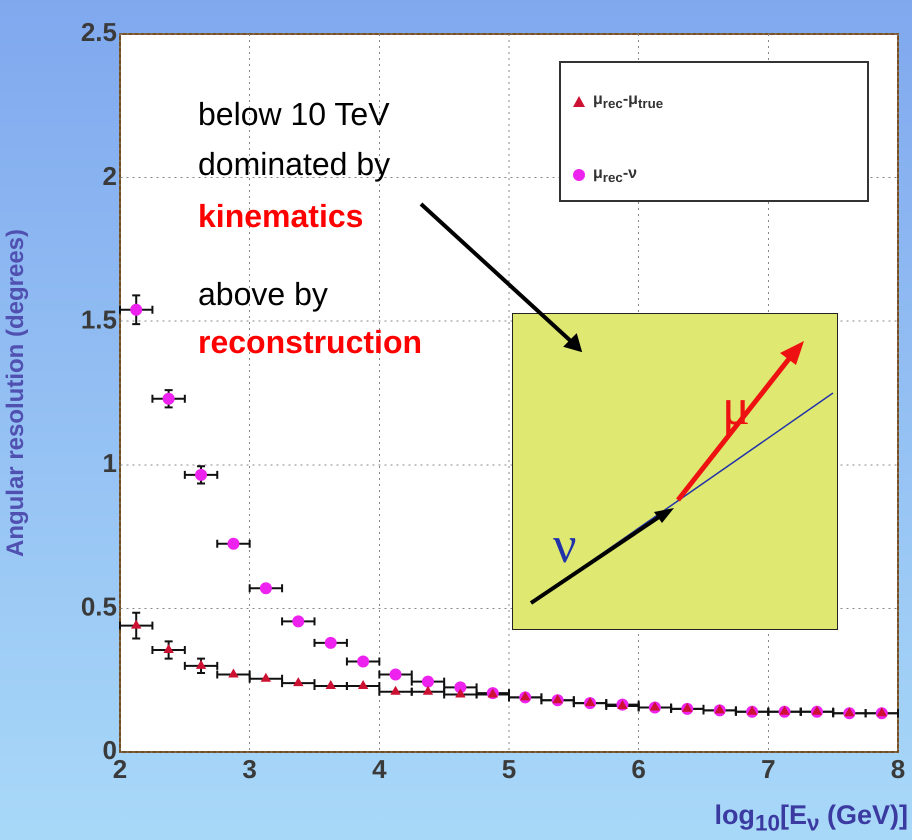 The height and width of the screenshot is (840, 912). Describe the element at coordinates (898, 769) in the screenshot. I see `x-tick-label: 8` at that location.